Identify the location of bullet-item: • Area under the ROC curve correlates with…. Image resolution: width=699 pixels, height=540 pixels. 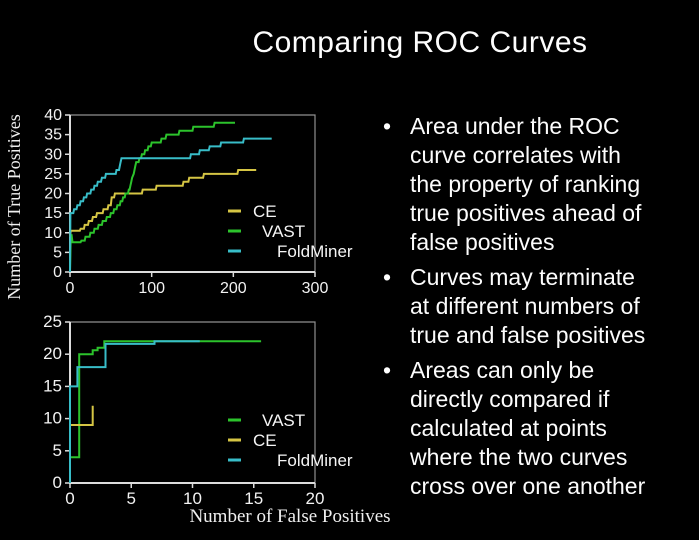
(539, 184).